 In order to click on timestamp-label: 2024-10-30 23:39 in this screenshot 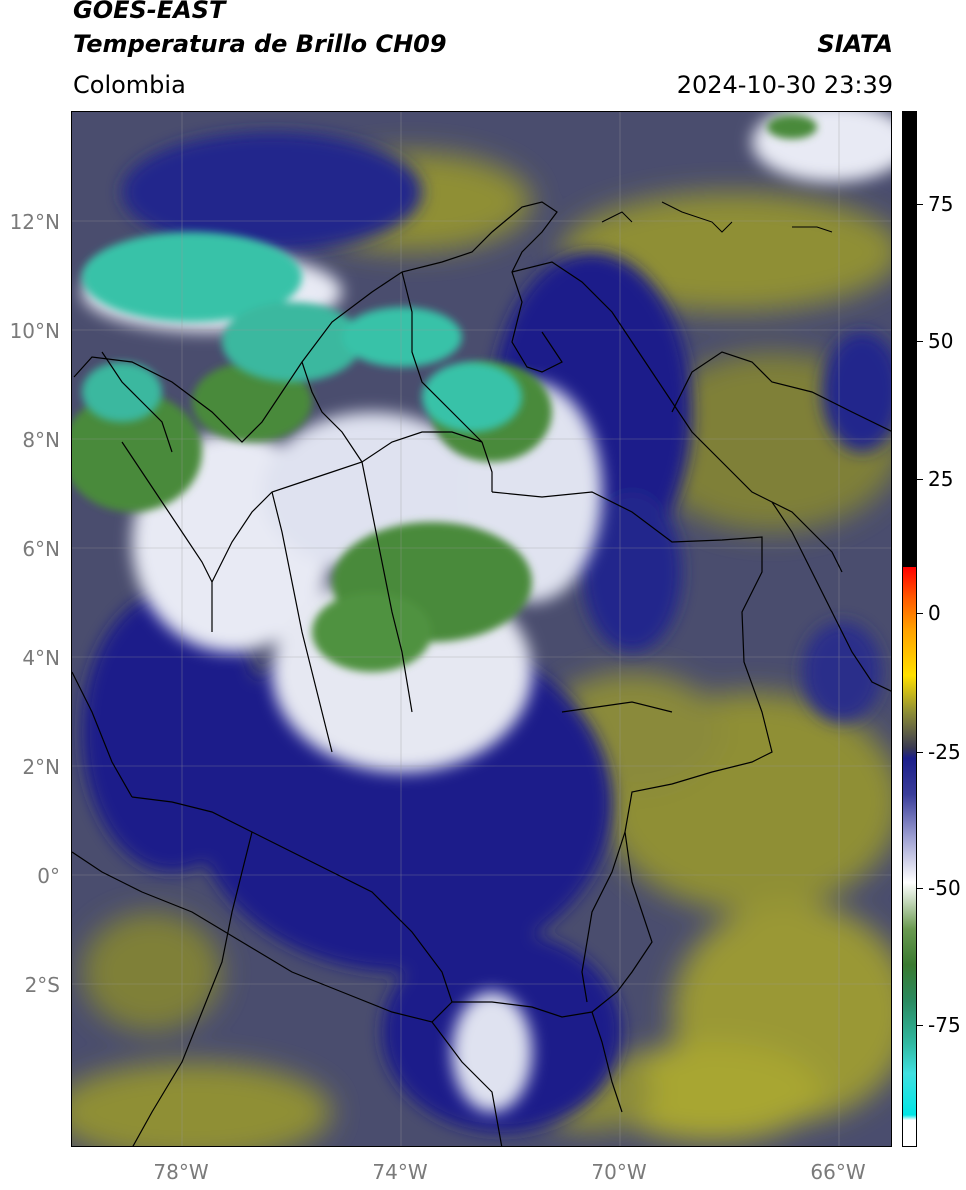, I will do `click(784, 85)`.